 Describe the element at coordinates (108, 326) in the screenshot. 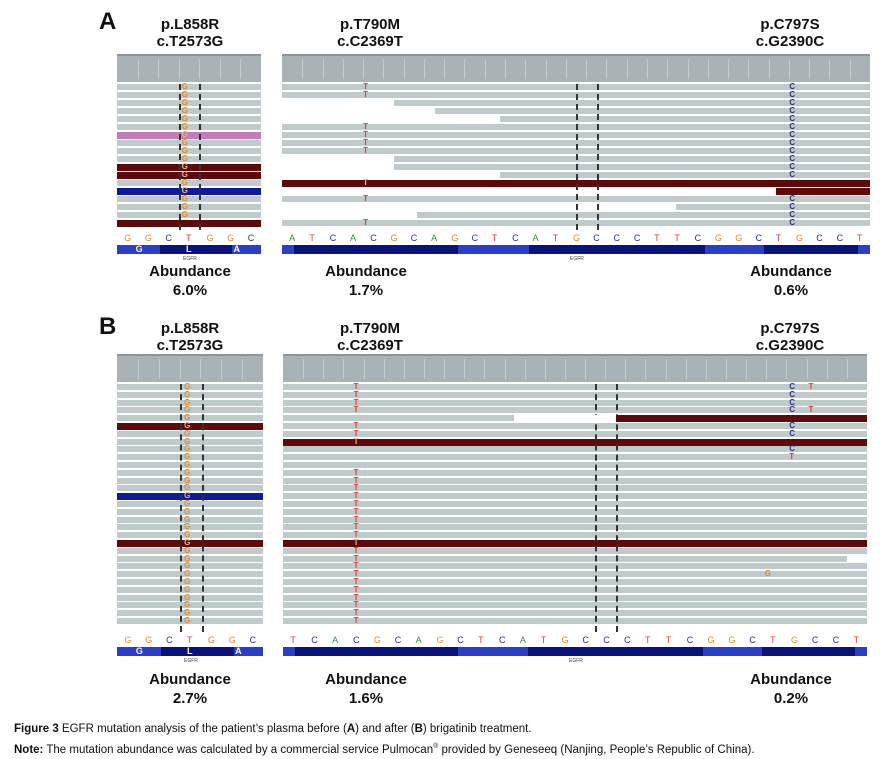

I see `panel-b-letter: B` at that location.